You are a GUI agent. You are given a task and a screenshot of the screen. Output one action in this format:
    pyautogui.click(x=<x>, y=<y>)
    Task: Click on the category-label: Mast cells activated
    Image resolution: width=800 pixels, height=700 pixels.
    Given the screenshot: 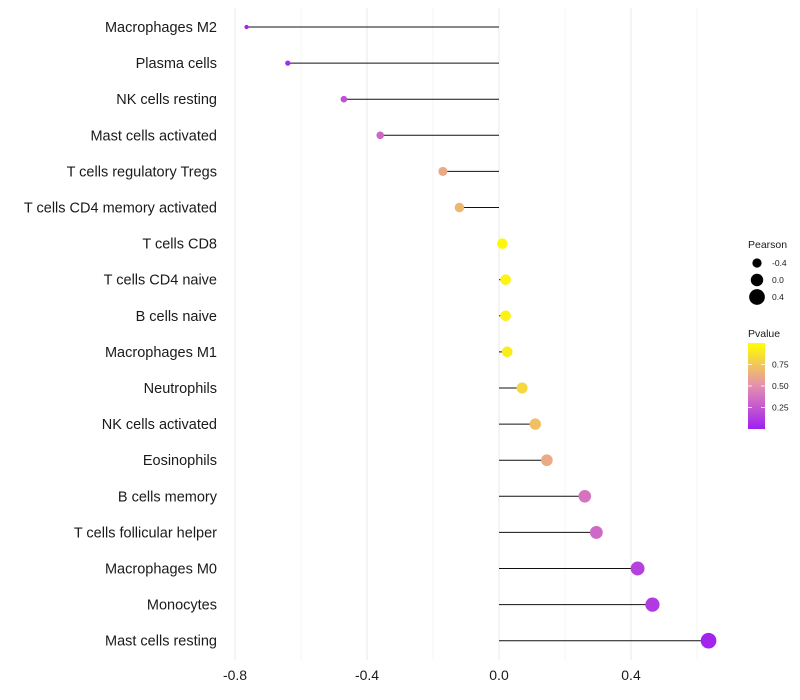 What is the action you would take?
    pyautogui.click(x=153, y=136)
    